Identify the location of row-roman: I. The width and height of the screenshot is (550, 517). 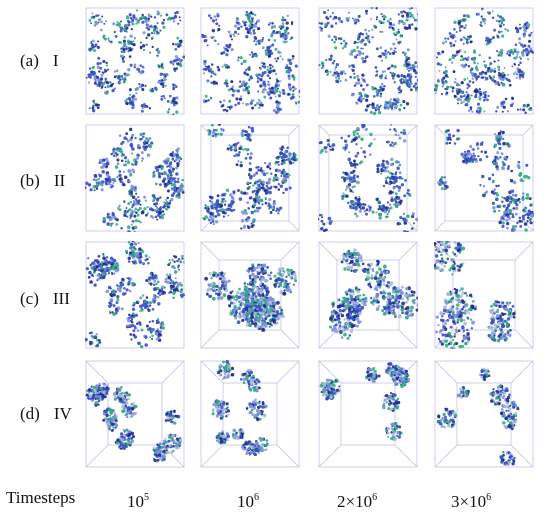
(55, 60).